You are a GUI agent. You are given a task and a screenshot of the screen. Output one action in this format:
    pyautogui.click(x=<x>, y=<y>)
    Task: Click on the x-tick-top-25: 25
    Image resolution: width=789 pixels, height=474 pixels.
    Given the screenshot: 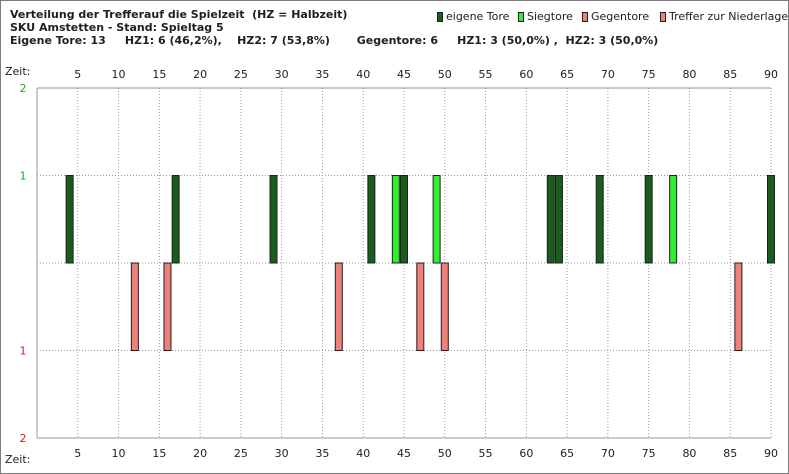 What is the action you would take?
    pyautogui.click(x=241, y=74)
    